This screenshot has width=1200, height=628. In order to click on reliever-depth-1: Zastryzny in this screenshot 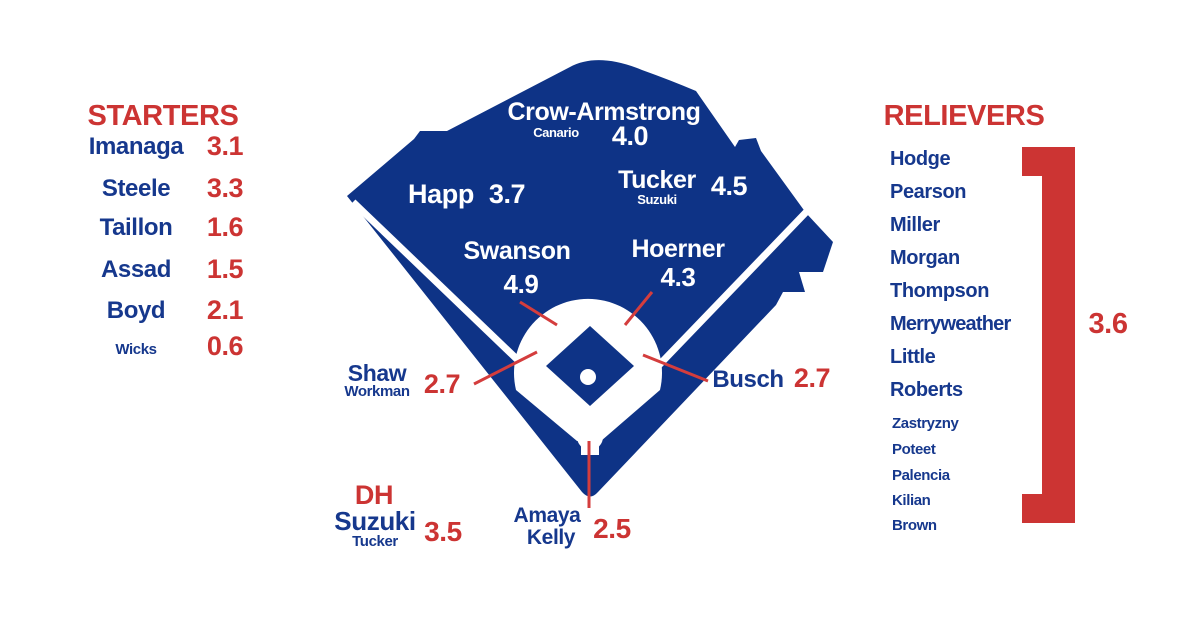, I will do `click(925, 423)`.